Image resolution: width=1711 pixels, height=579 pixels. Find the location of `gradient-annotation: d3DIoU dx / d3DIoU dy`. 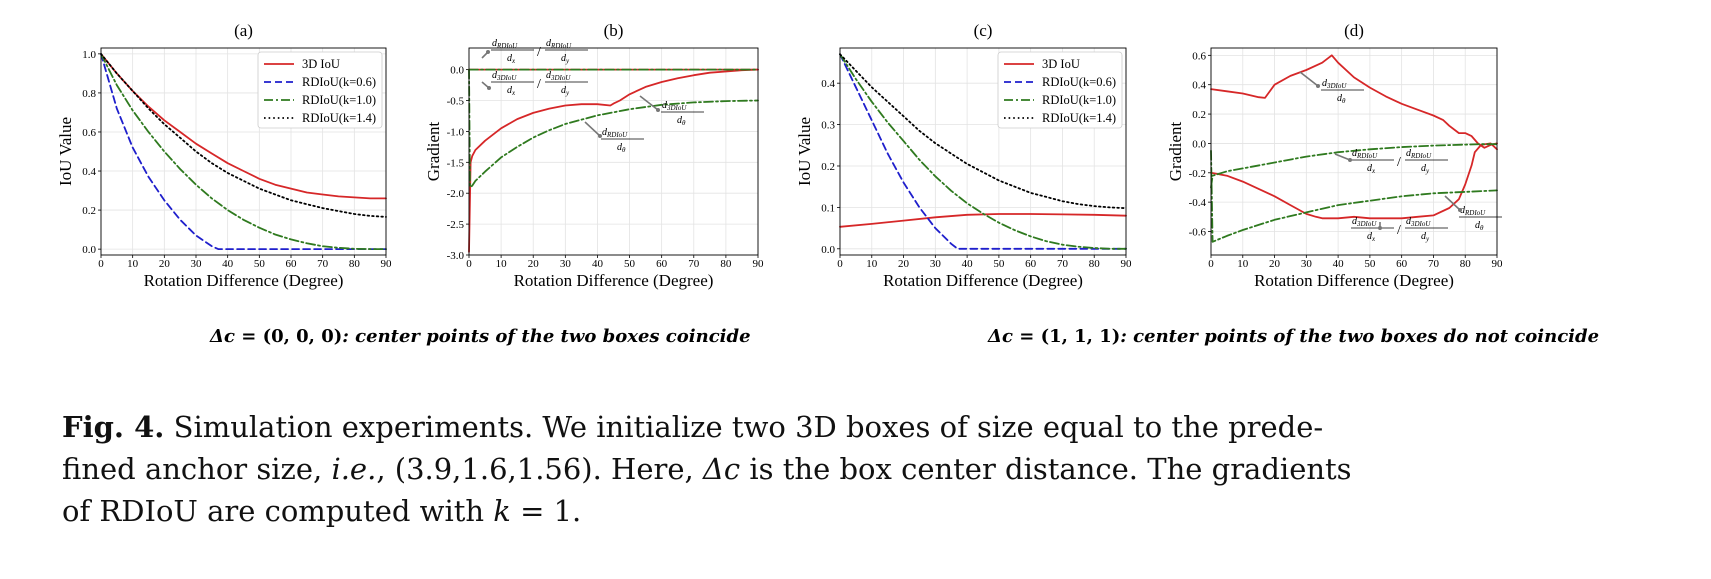

gradient-annotation: d3DIoU dx / d3DIoU dy is located at coordinates (539, 83).